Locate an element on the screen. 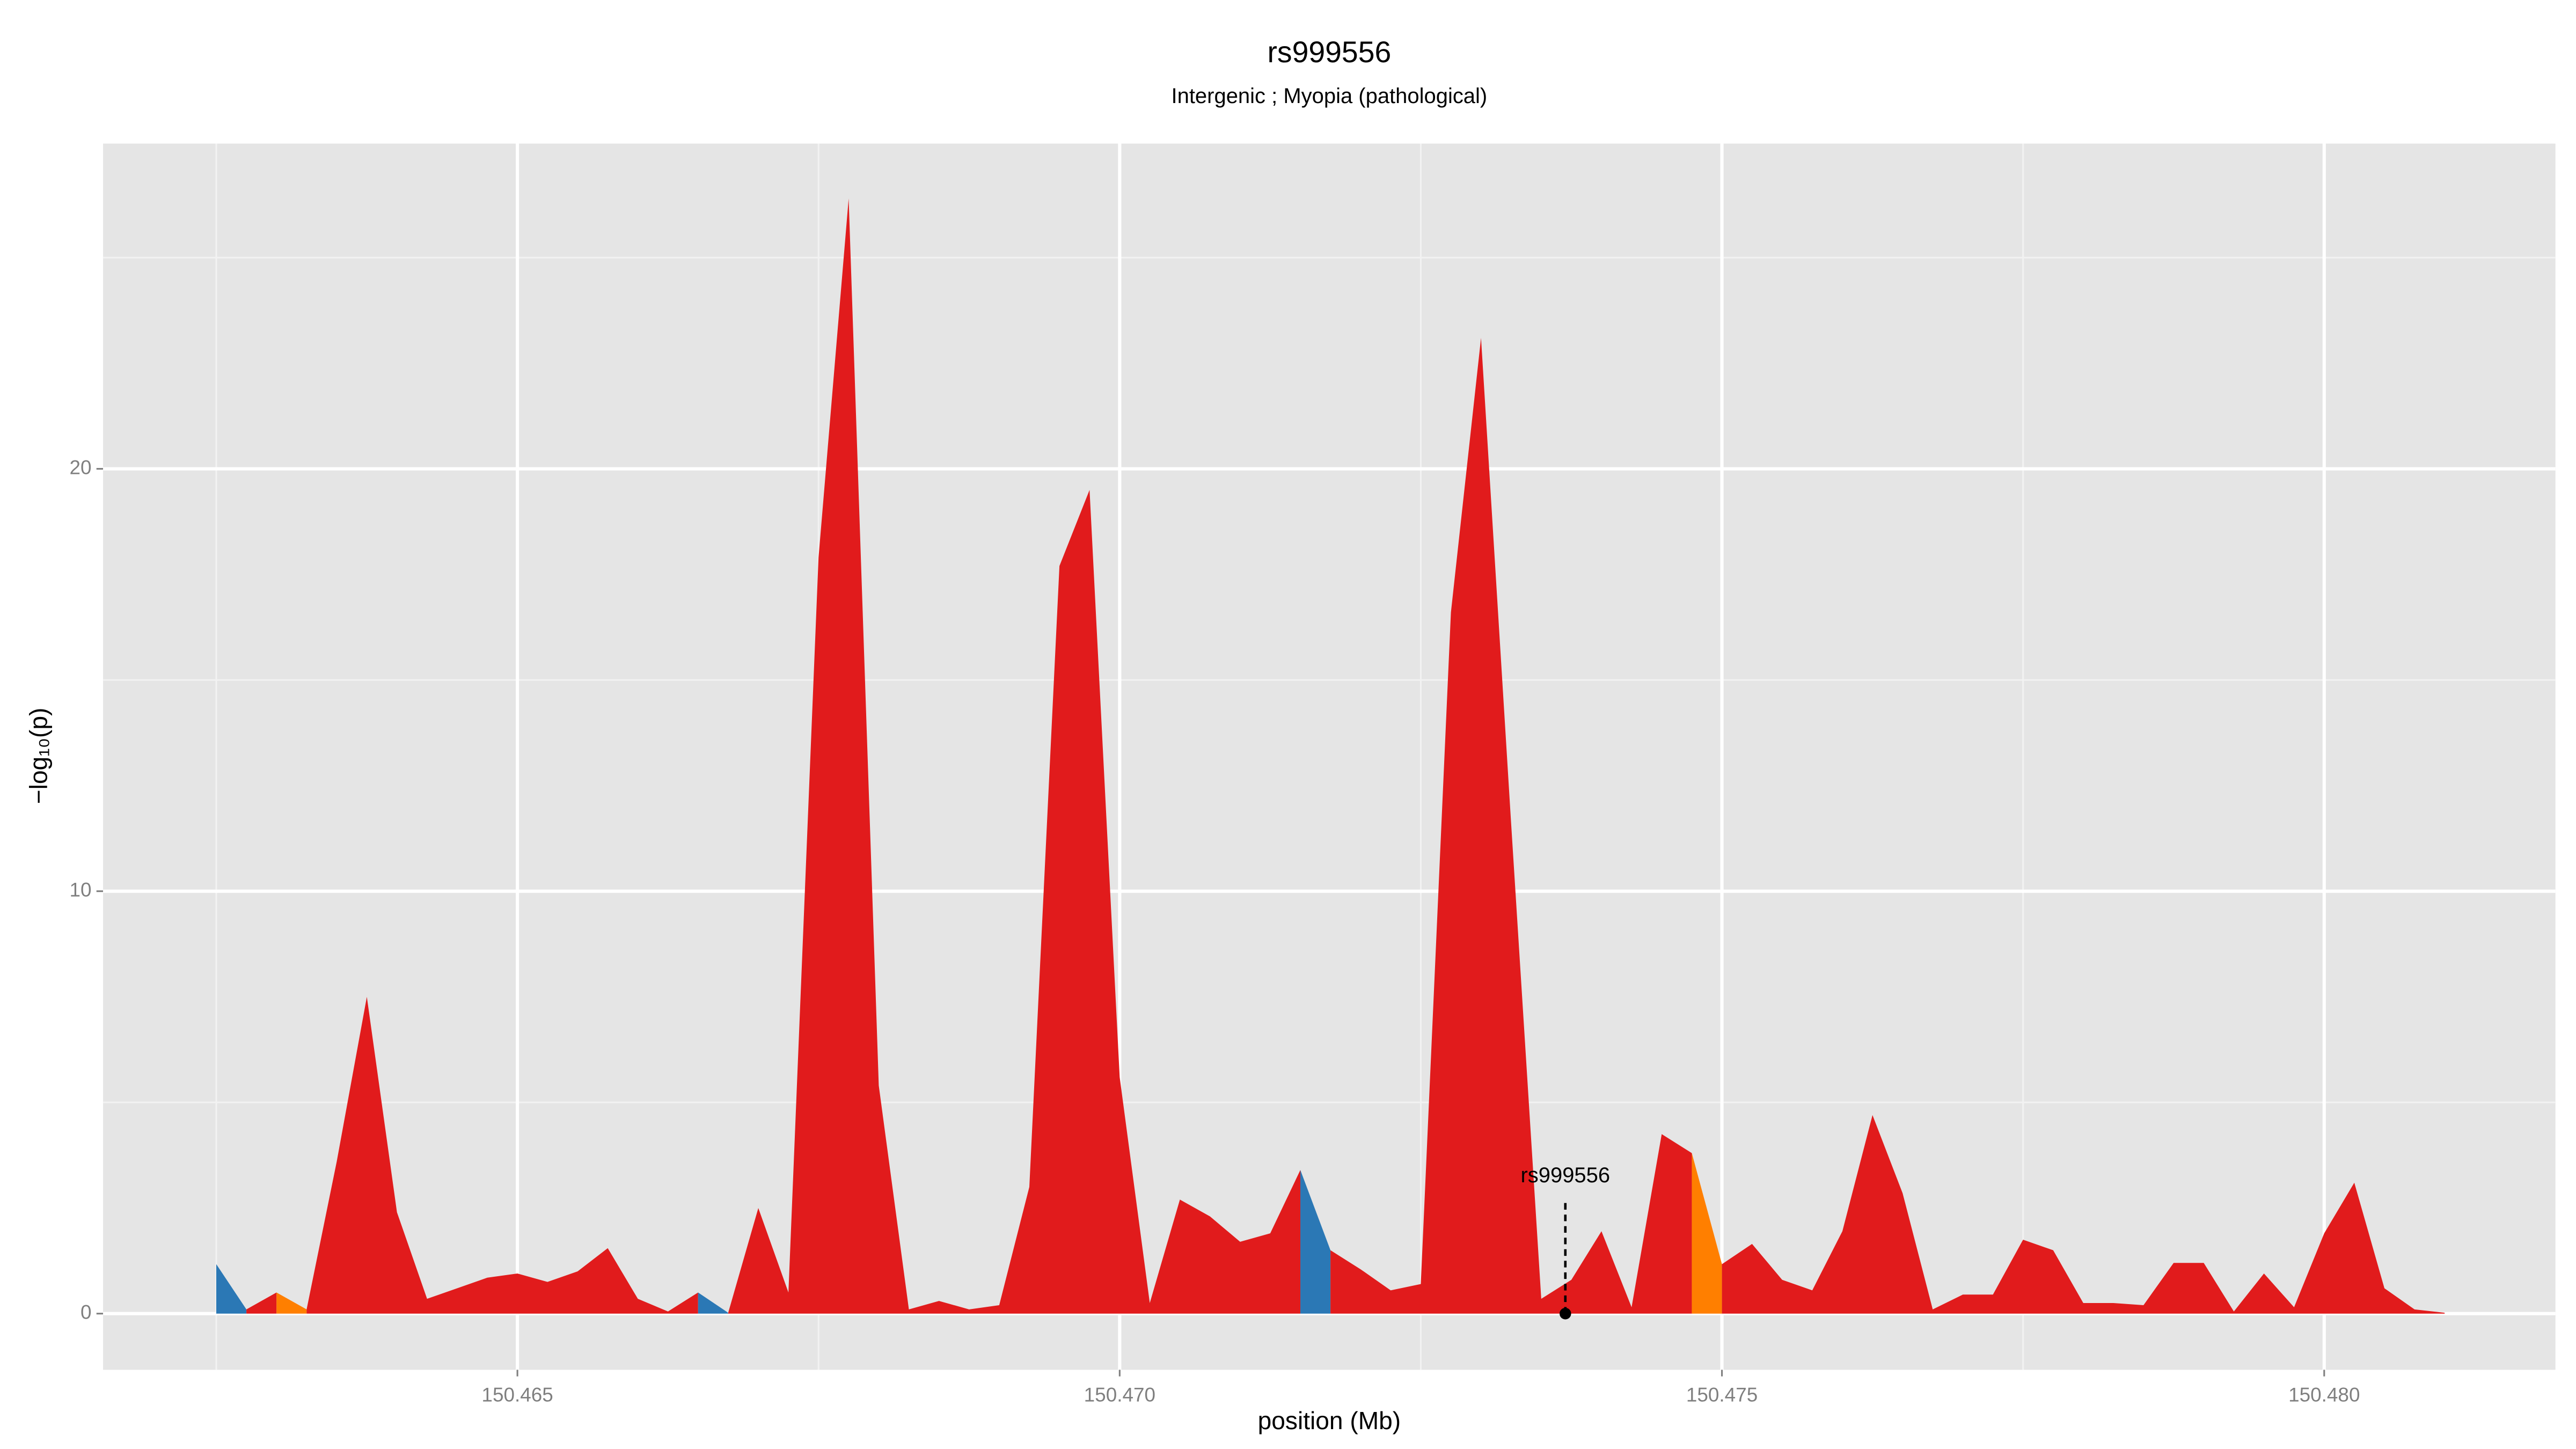 The image size is (2576, 1449). chart-subtitle: Intergenic ; Myopia (pathological) is located at coordinates (1330, 96).